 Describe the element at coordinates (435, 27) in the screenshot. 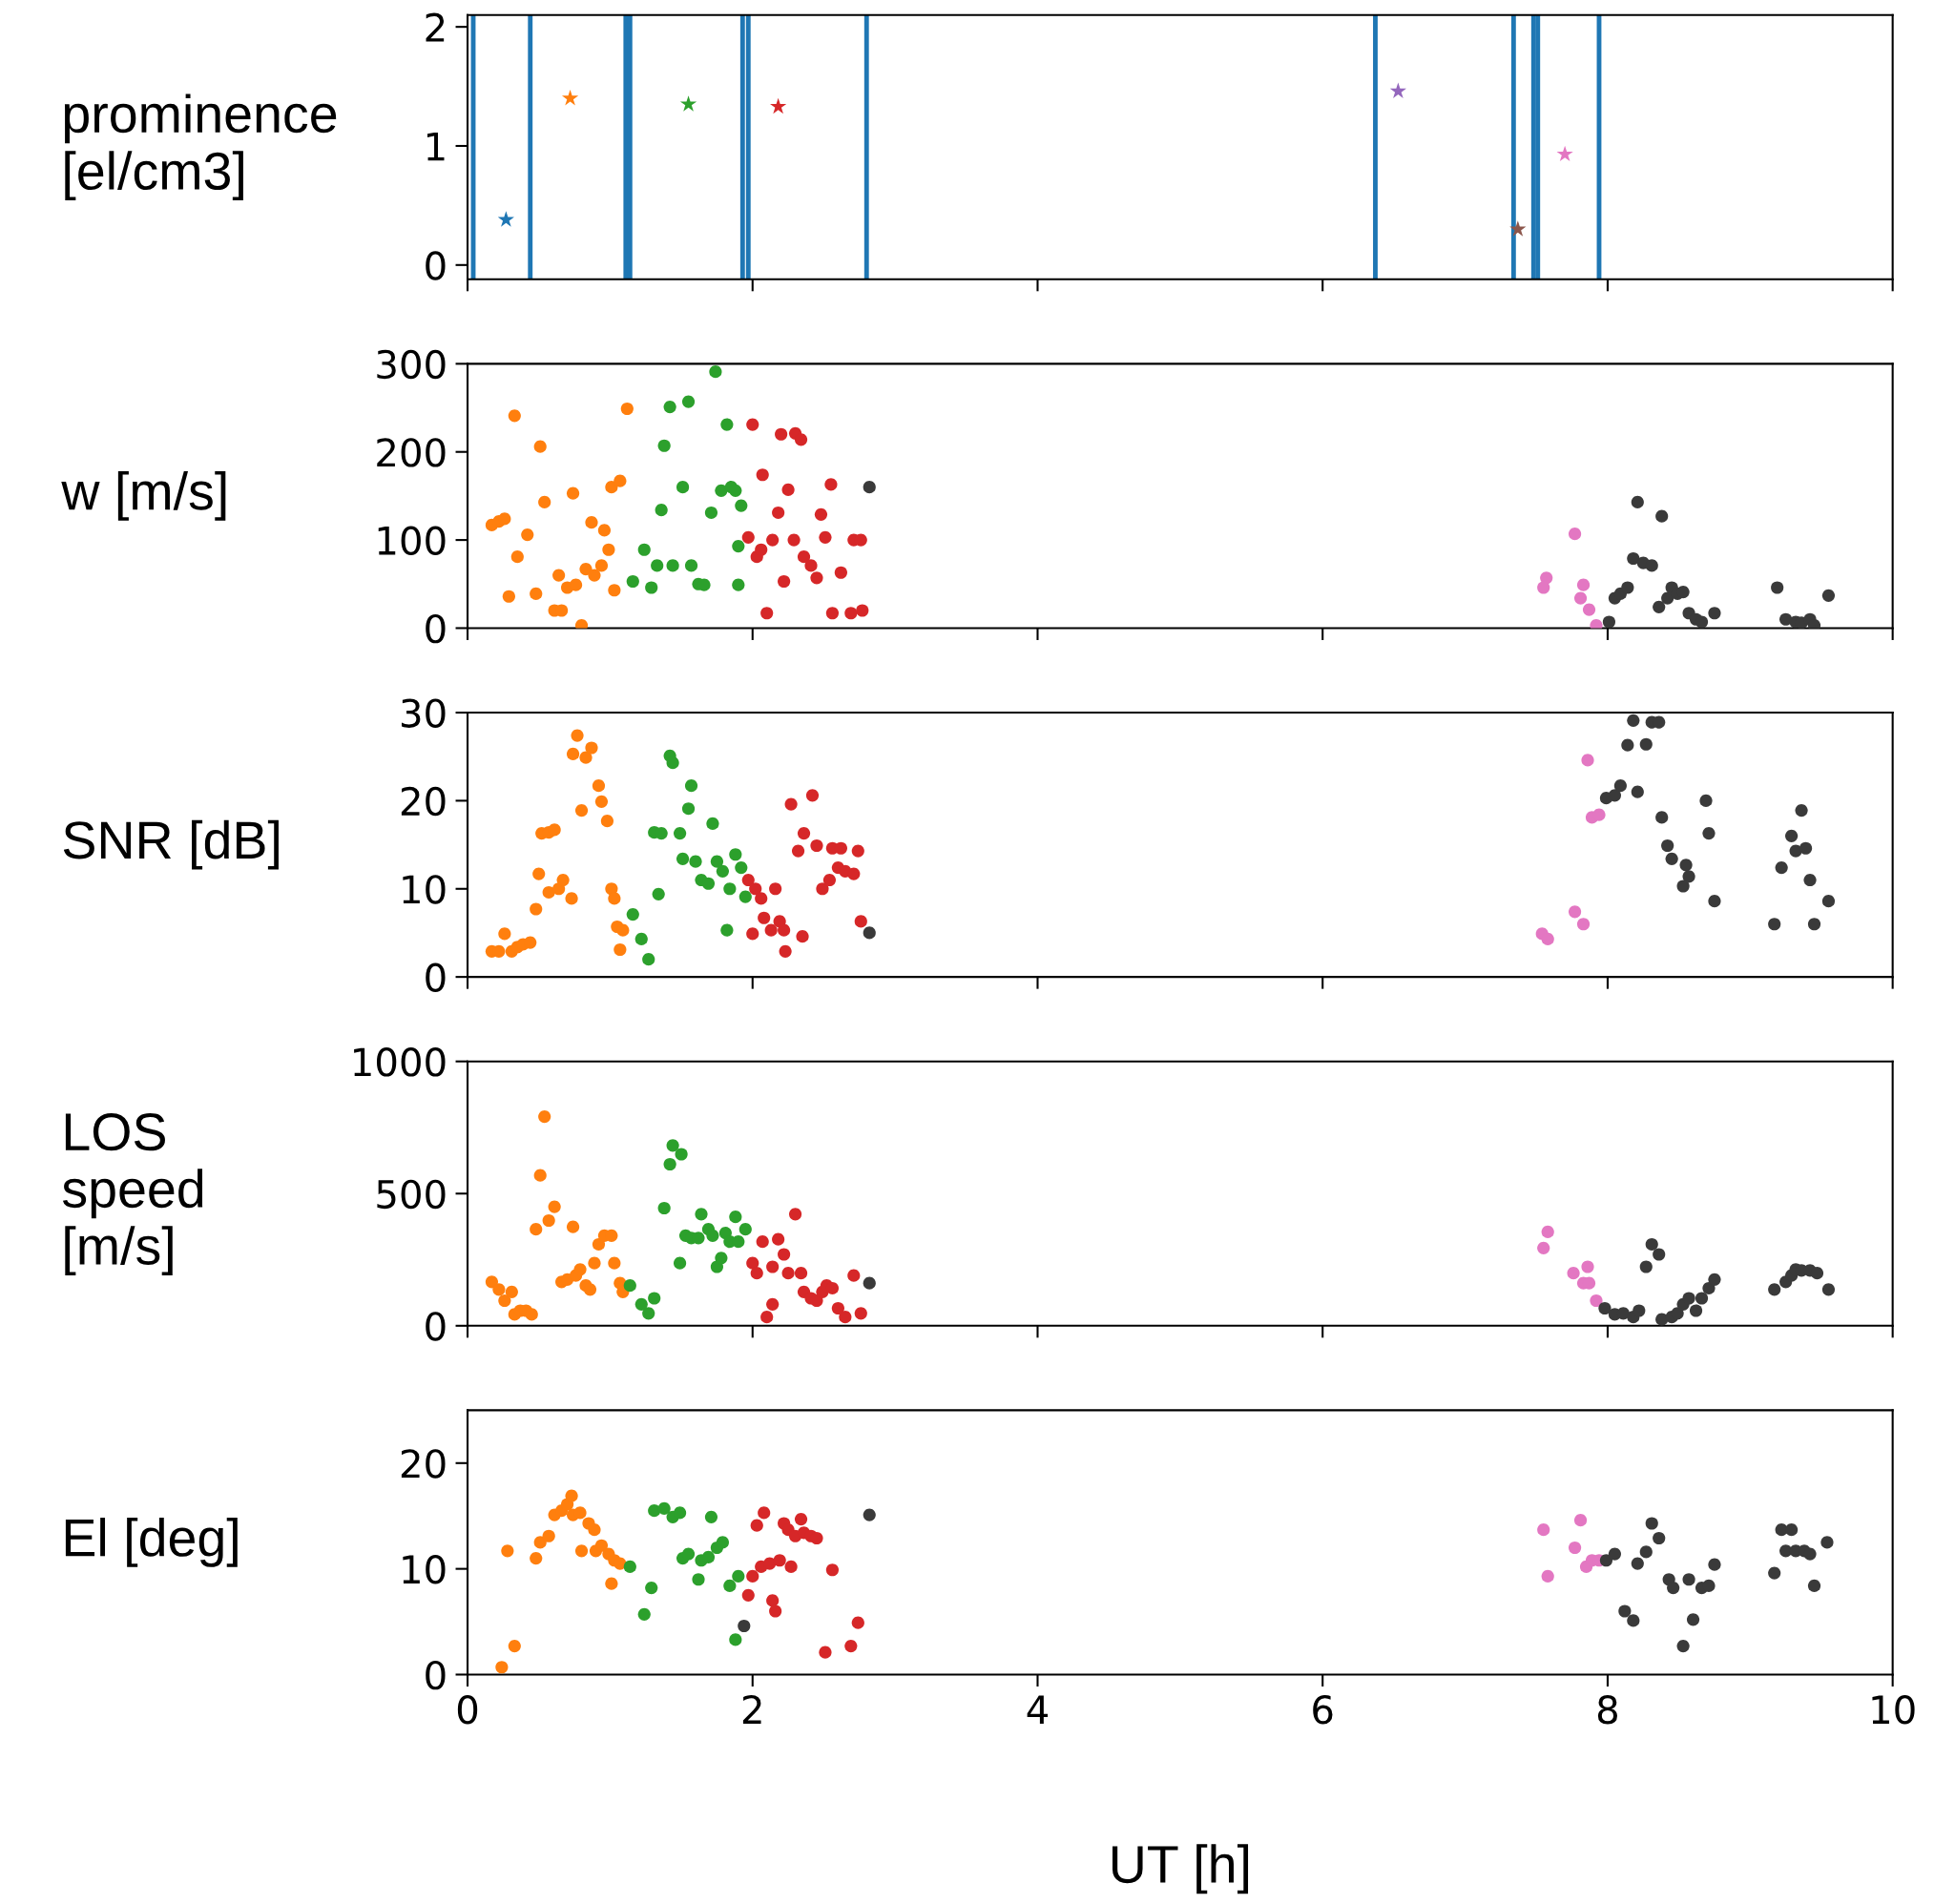

I see `y-tick-label: 2` at that location.